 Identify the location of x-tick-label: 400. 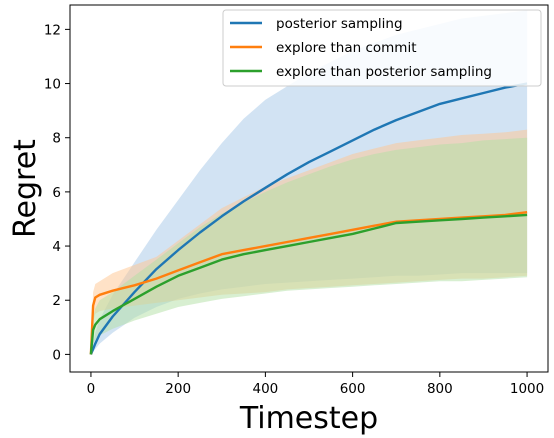
(265, 389).